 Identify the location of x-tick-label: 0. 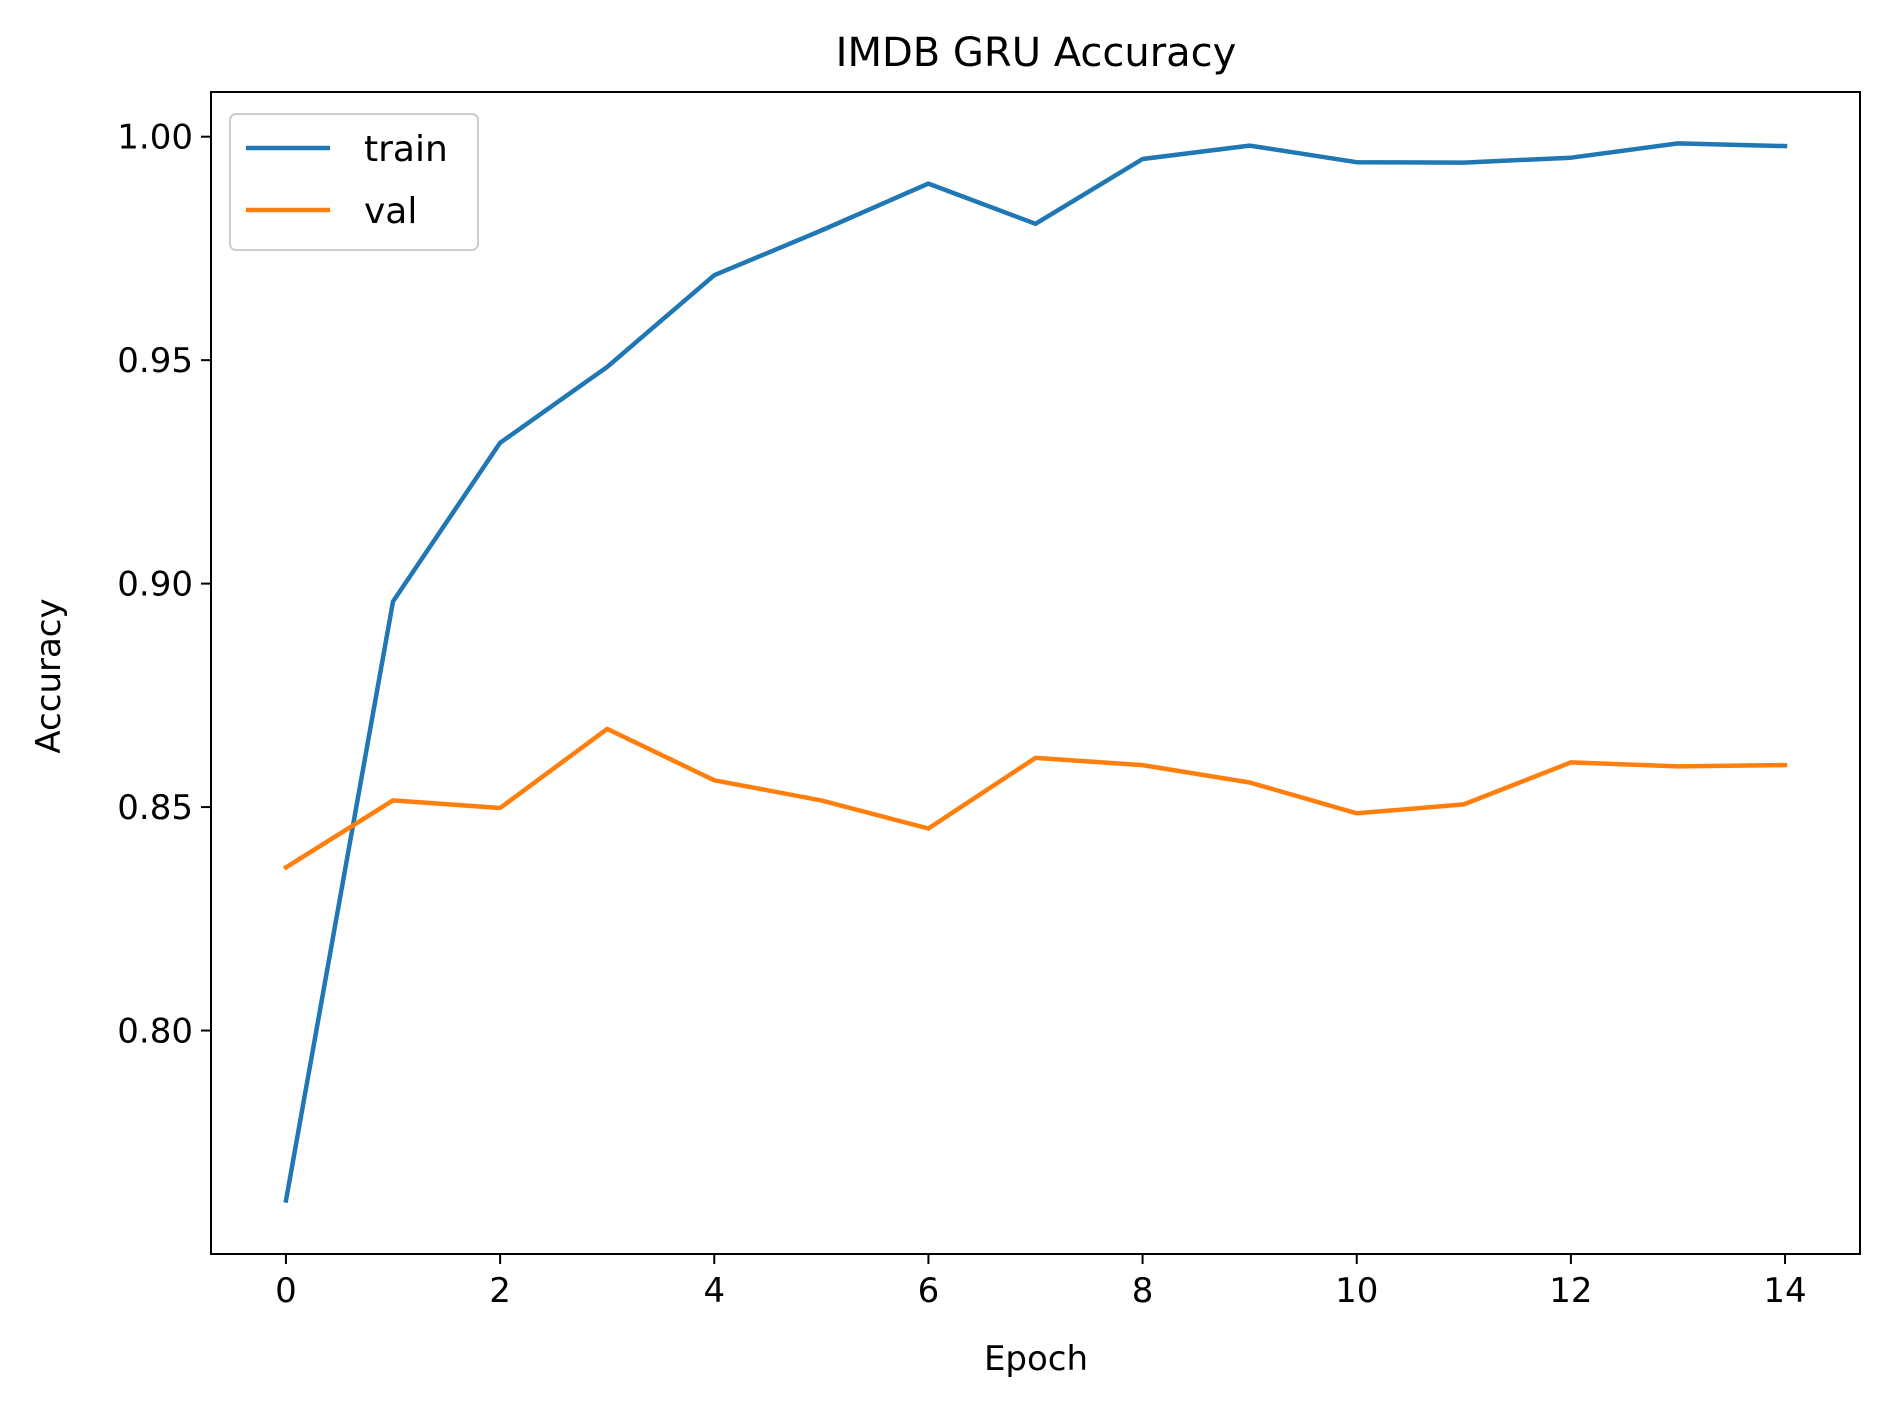
(286, 1291).